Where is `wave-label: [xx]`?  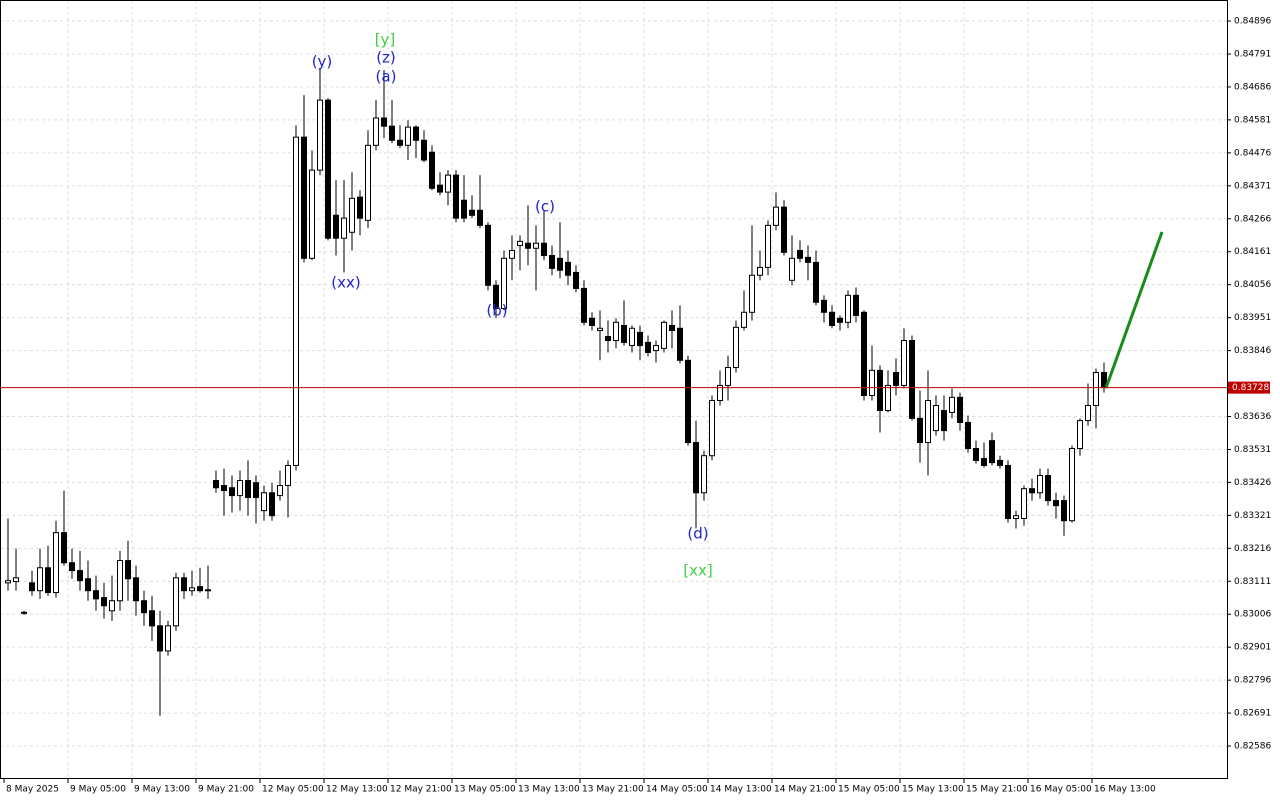
wave-label: [xx] is located at coordinates (697, 571).